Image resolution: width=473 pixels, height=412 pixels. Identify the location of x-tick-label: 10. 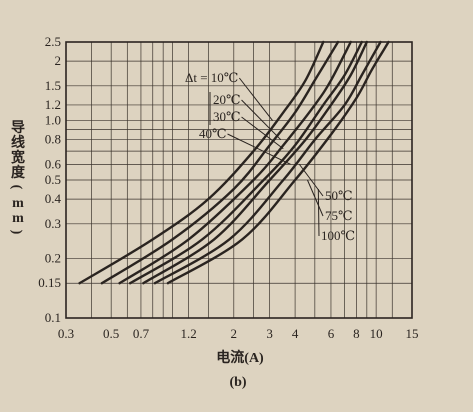
(376, 333).